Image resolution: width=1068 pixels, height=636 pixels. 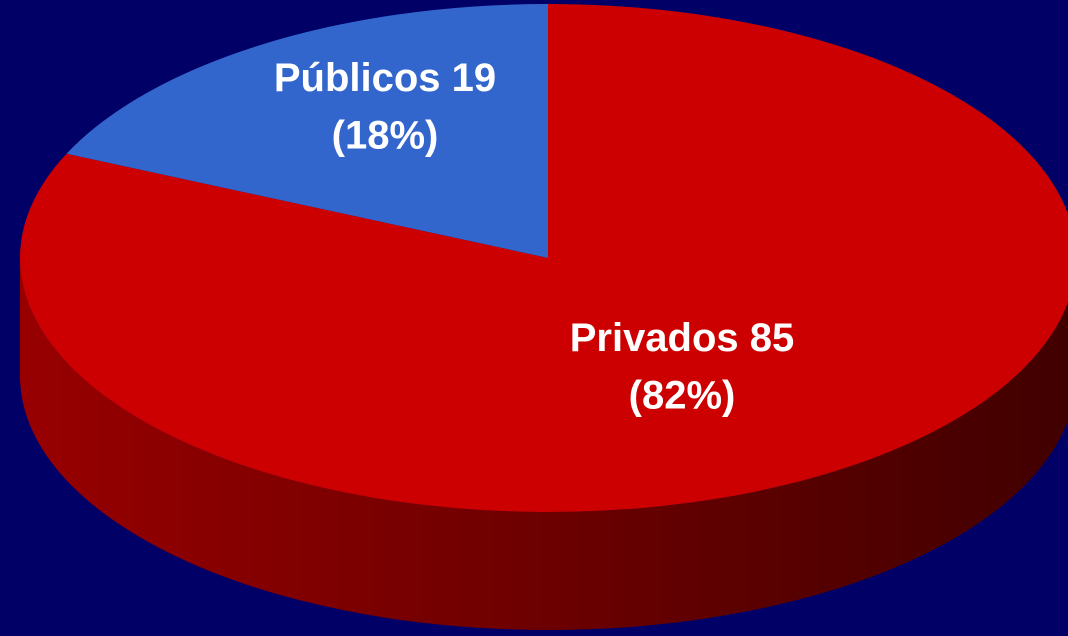 What do you see at coordinates (474, 78) in the screenshot?
I see `value-label: 19` at bounding box center [474, 78].